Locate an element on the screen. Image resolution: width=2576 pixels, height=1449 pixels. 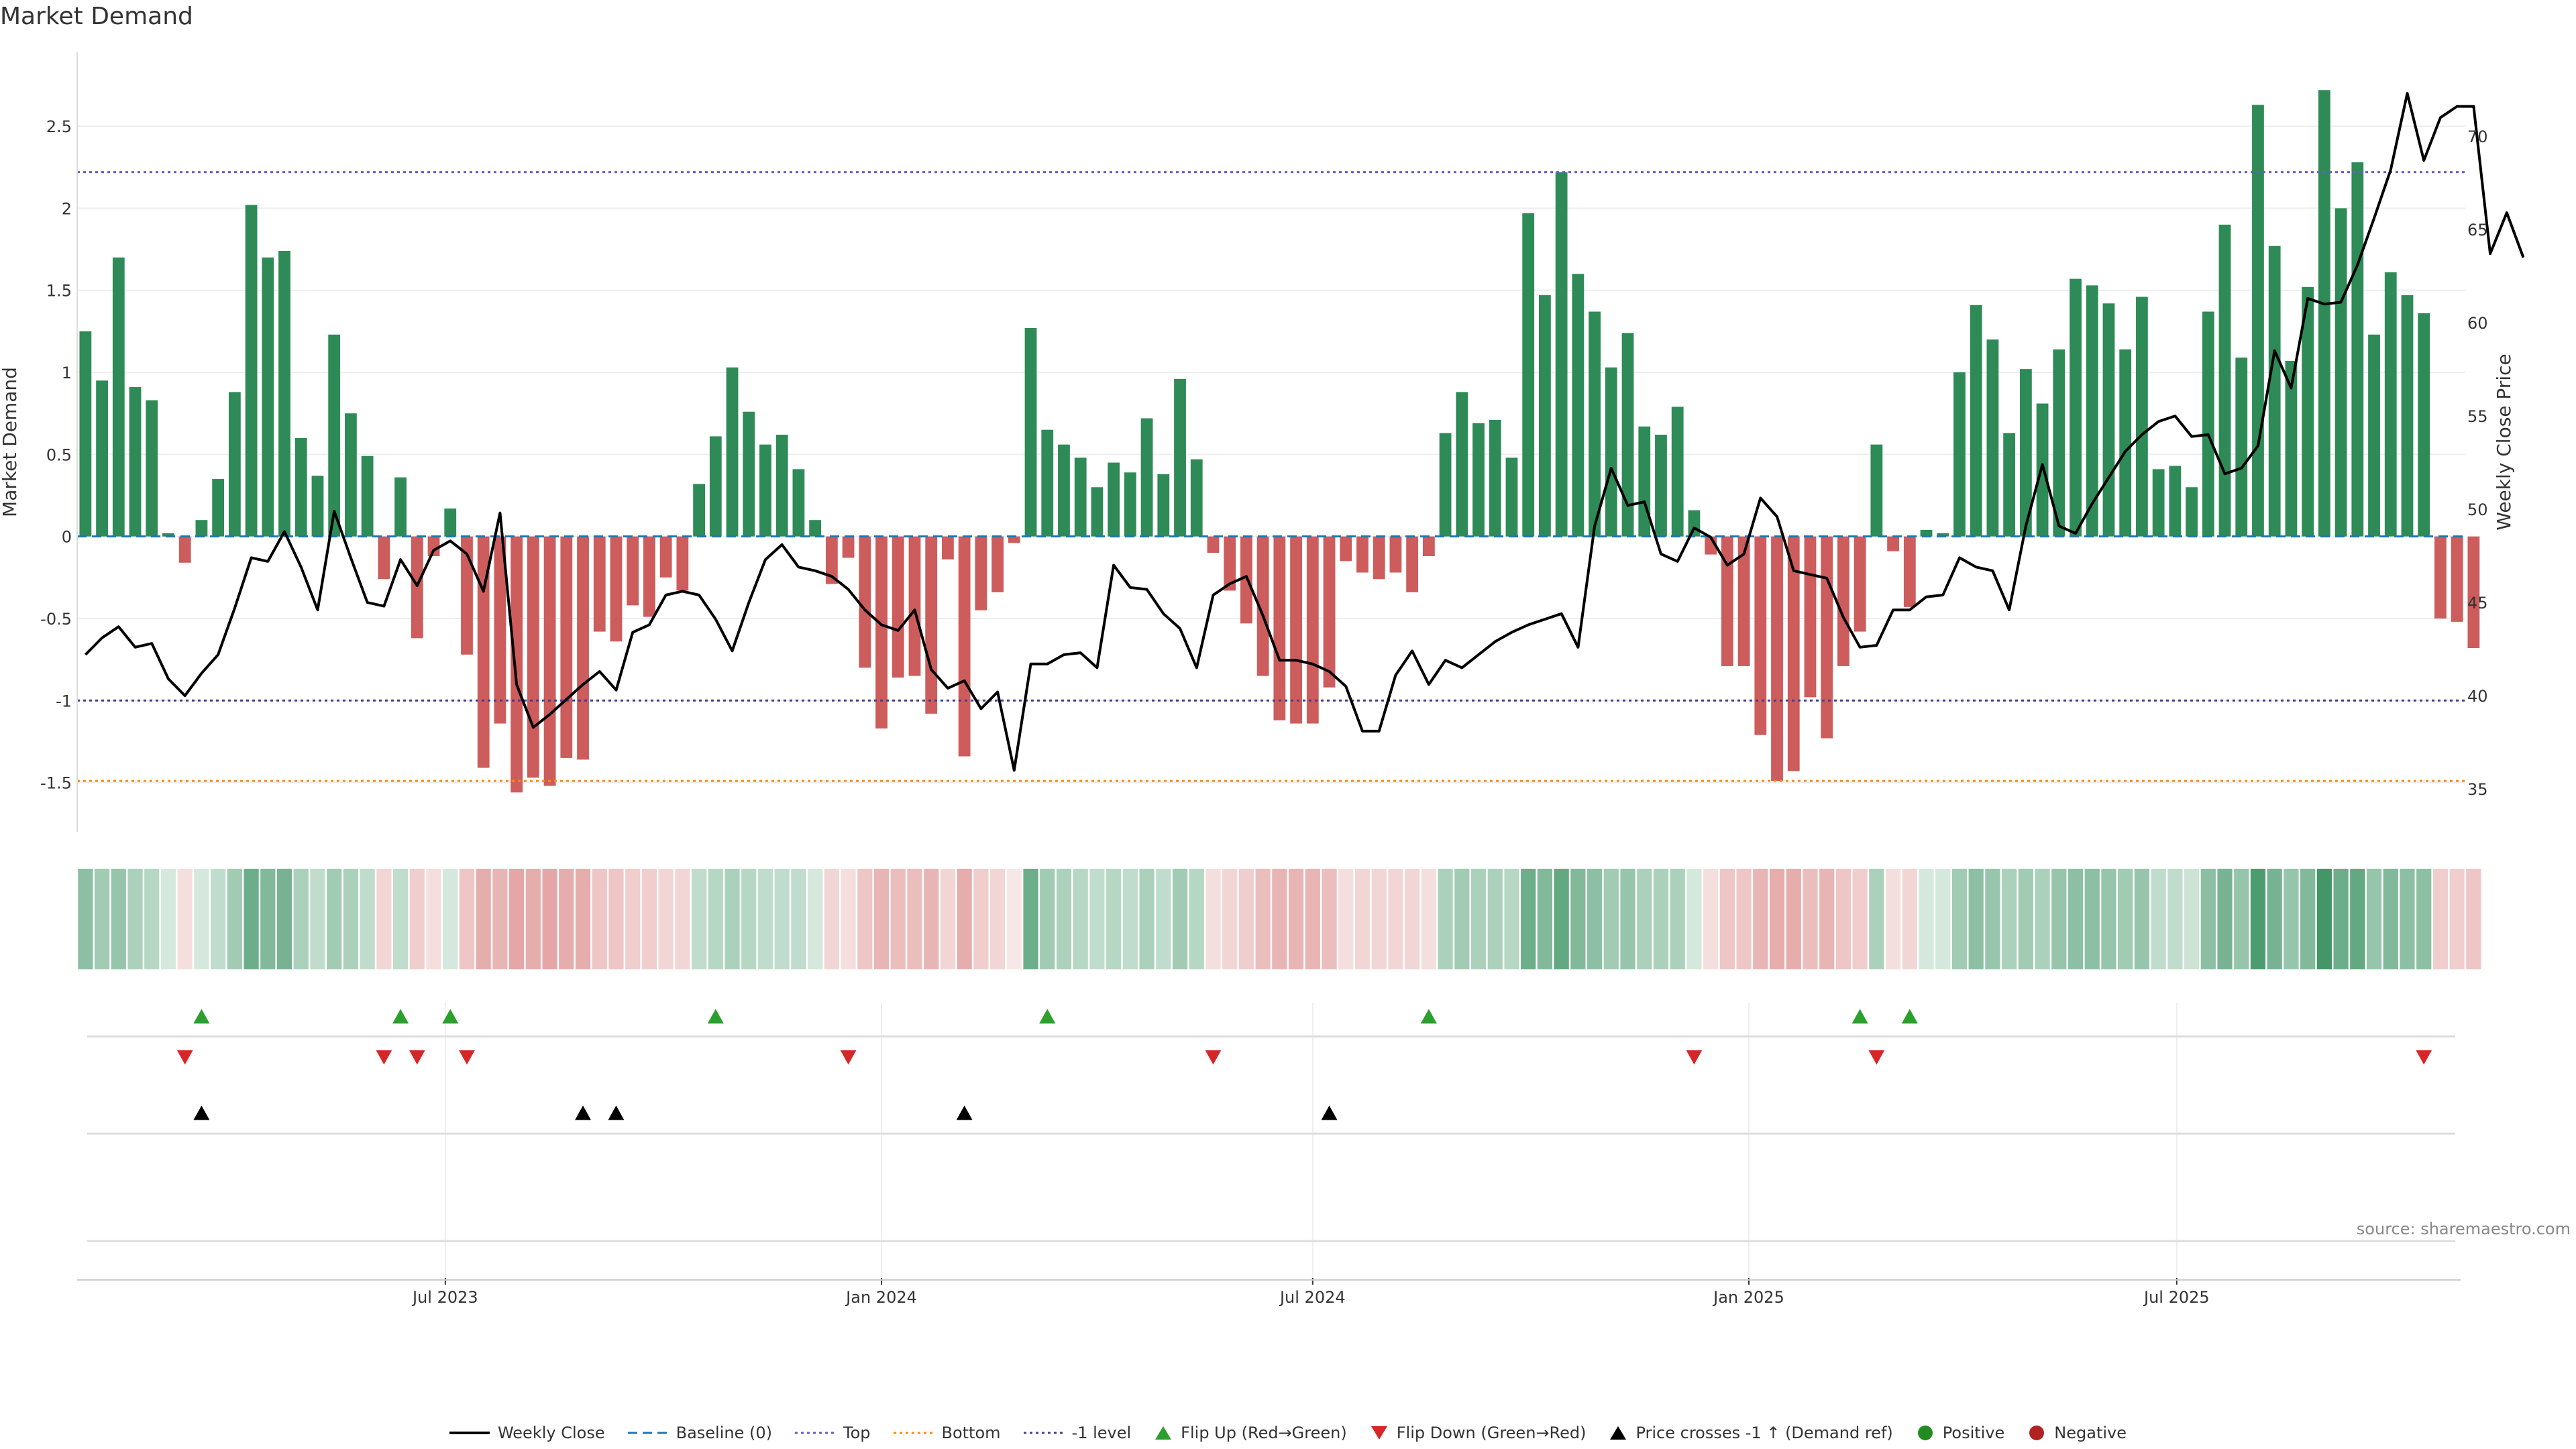
legend-label: Negative is located at coordinates (2090, 1433).